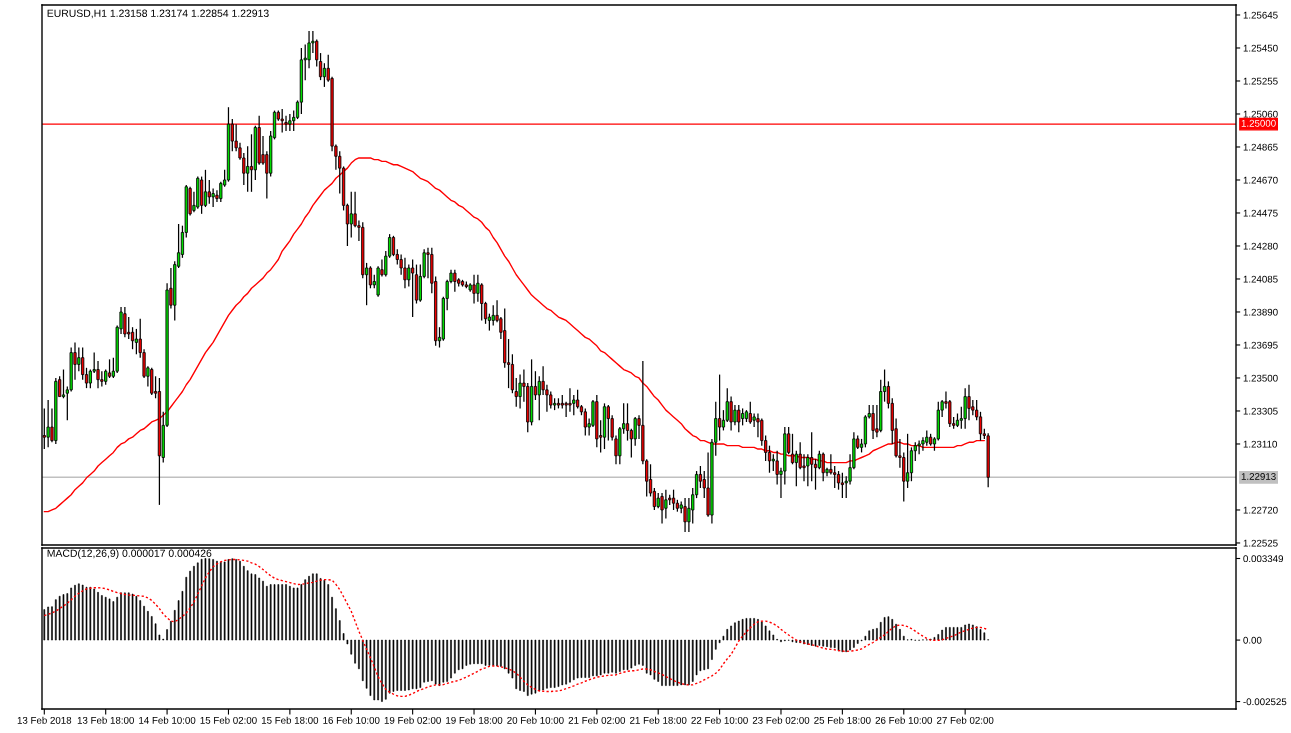 The width and height of the screenshot is (1291, 733). I want to click on x-tick-label: 26 Feb 10:00, so click(904, 720).